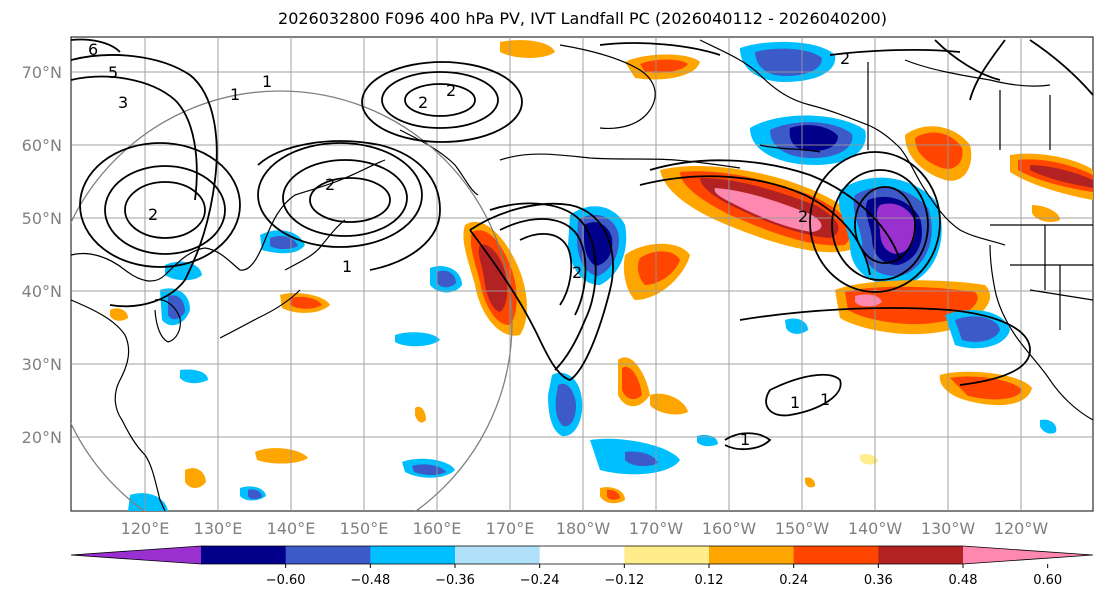 The height and width of the screenshot is (604, 1105). Describe the element at coordinates (963, 580) in the screenshot. I see `colorbar-tick-label: 0.48` at that location.